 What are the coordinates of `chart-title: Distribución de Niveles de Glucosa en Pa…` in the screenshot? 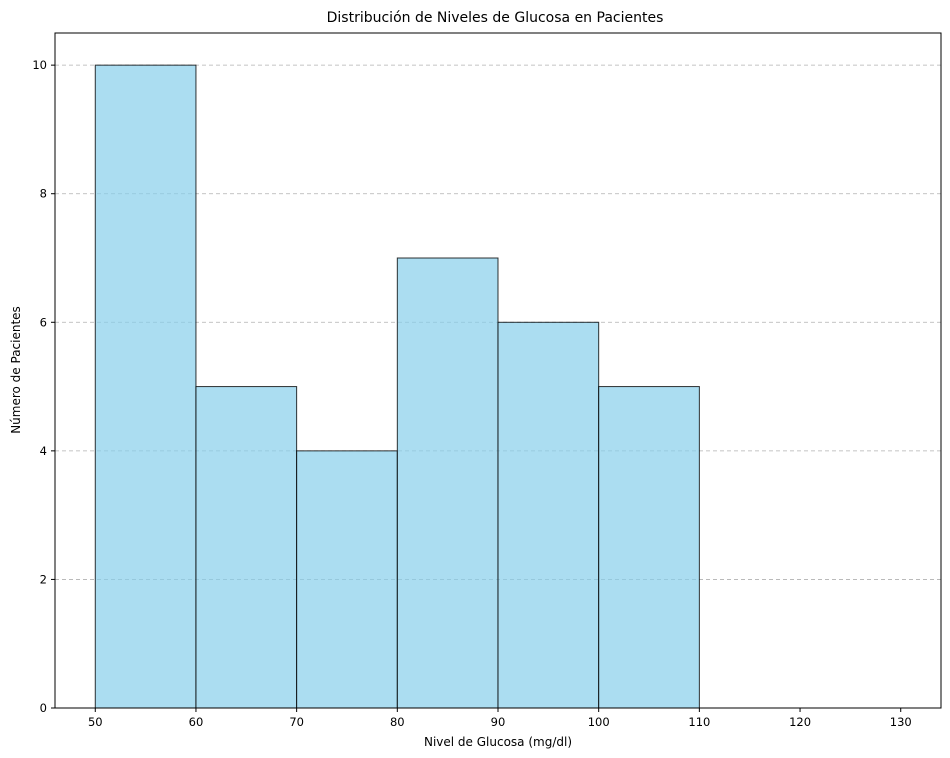 It's located at (495, 18).